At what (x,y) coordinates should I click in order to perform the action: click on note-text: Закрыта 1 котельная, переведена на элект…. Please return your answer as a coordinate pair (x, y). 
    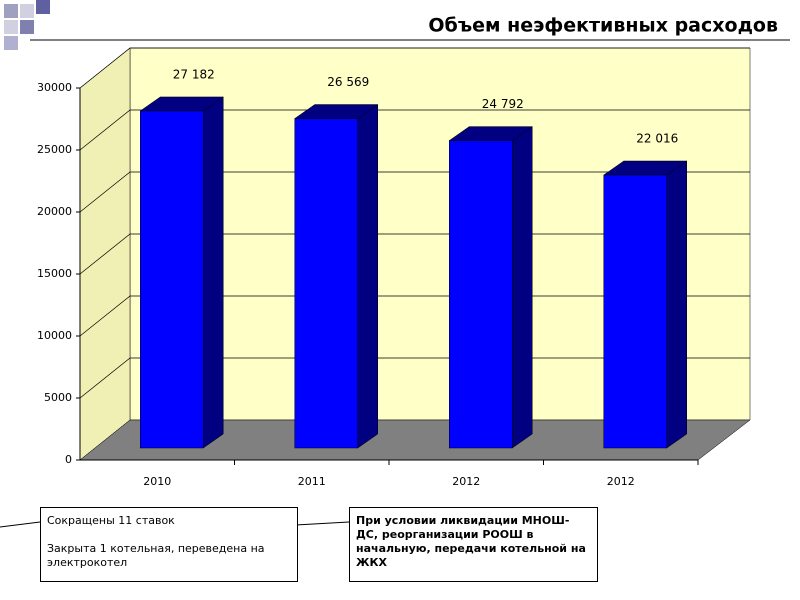
    Looking at the image, I should click on (156, 555).